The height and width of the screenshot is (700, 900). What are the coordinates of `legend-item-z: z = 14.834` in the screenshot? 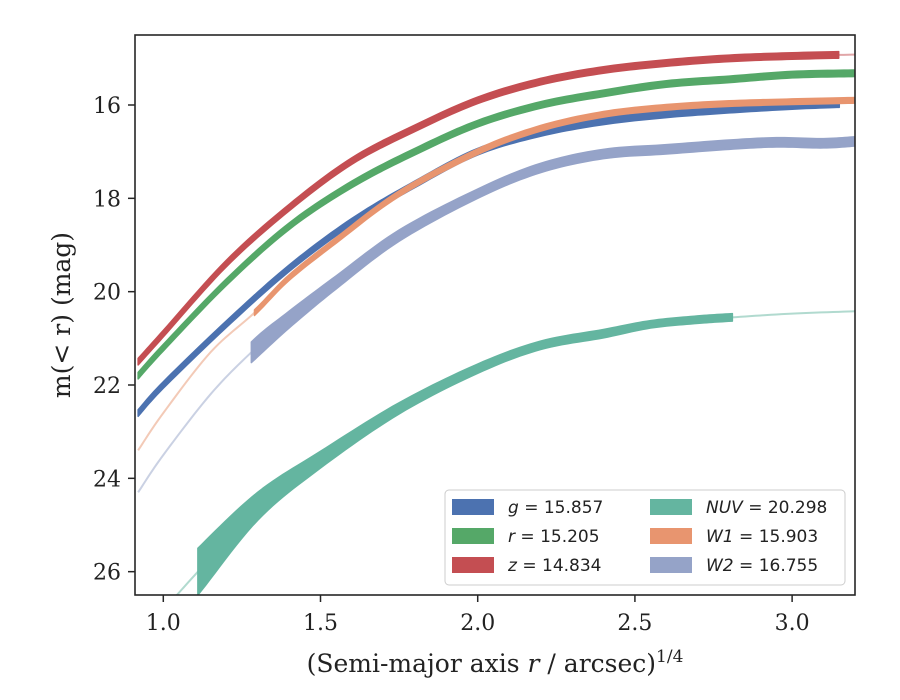 It's located at (526, 566).